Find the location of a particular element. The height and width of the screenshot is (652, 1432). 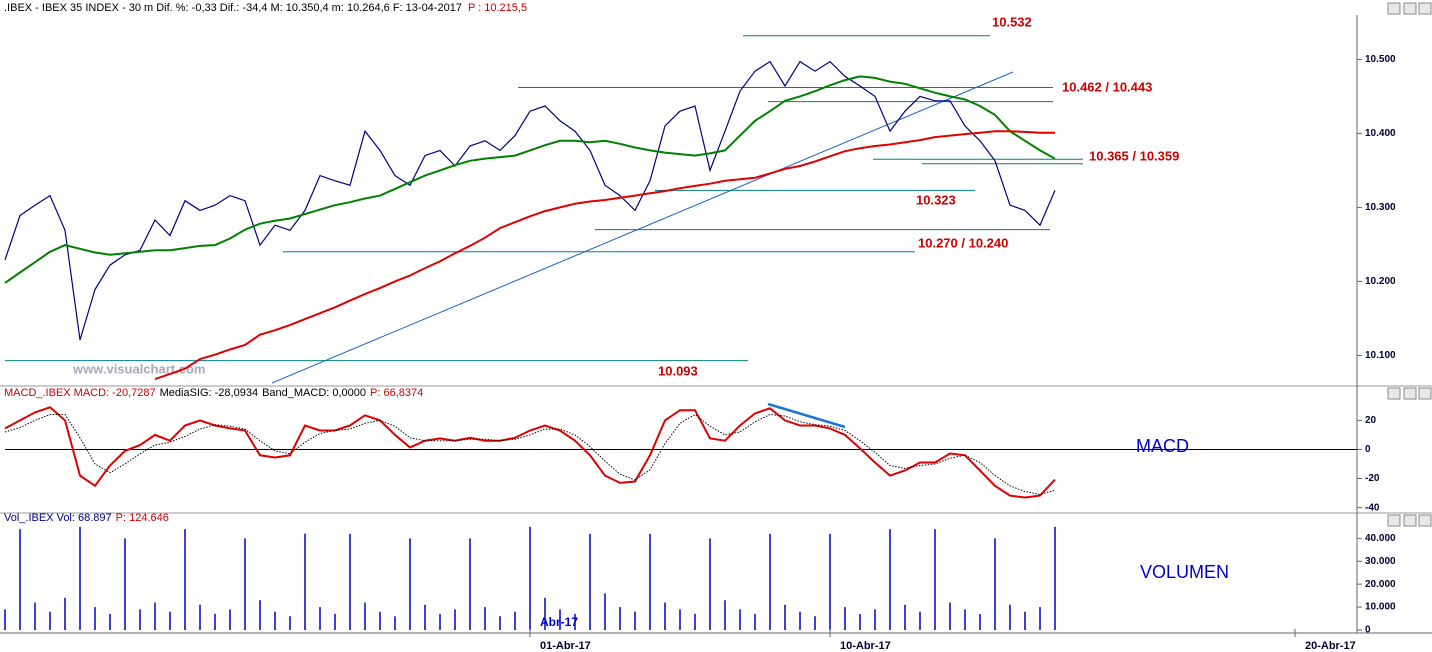

y-tick-label: 10.200 is located at coordinates (1380, 281).